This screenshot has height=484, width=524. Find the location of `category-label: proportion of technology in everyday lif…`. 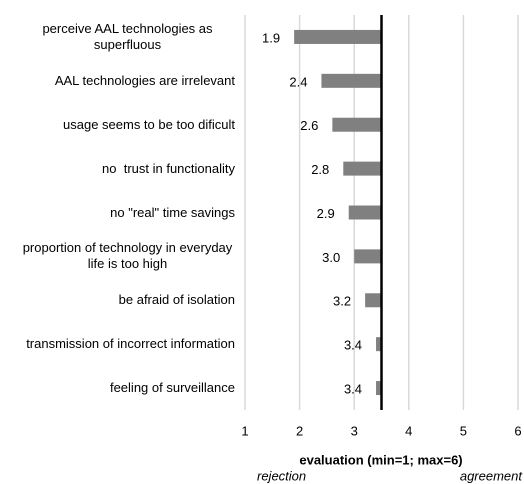

category-label: proportion of technology in everyday lif… is located at coordinates (127, 256).